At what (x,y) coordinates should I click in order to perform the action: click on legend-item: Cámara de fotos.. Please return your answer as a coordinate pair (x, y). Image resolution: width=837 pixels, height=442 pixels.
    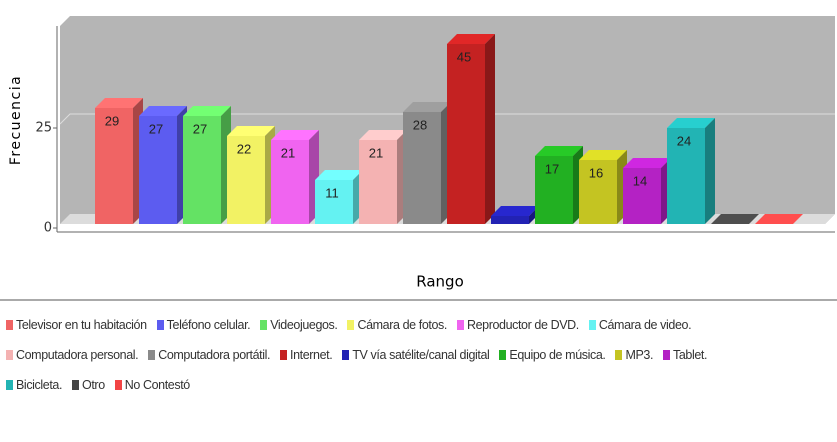
    Looking at the image, I should click on (397, 325).